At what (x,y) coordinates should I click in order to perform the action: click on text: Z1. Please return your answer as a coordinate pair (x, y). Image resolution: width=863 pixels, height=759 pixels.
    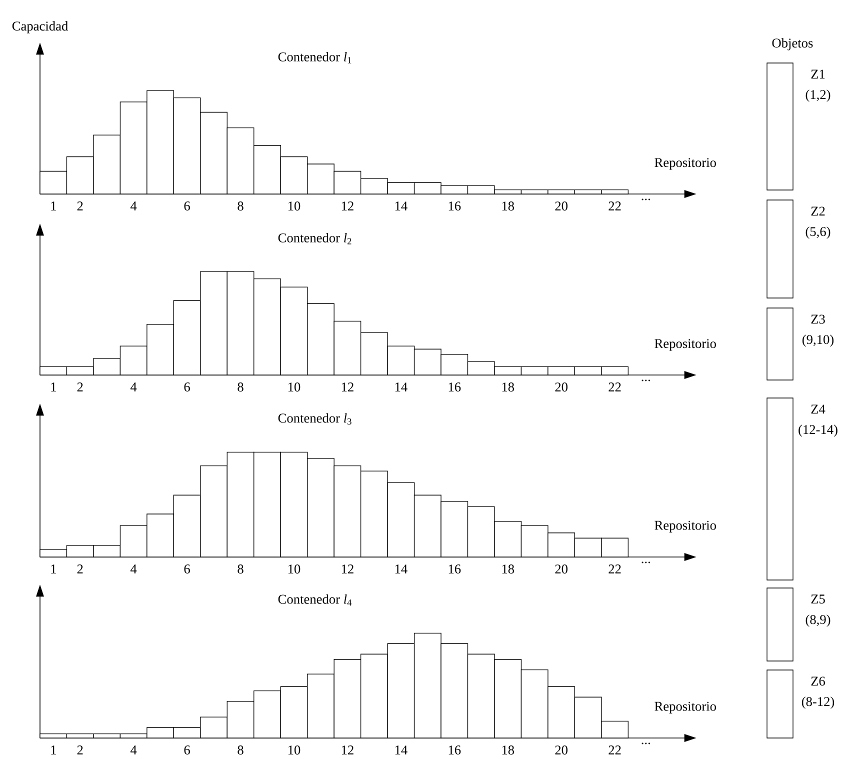
    Looking at the image, I should click on (818, 74).